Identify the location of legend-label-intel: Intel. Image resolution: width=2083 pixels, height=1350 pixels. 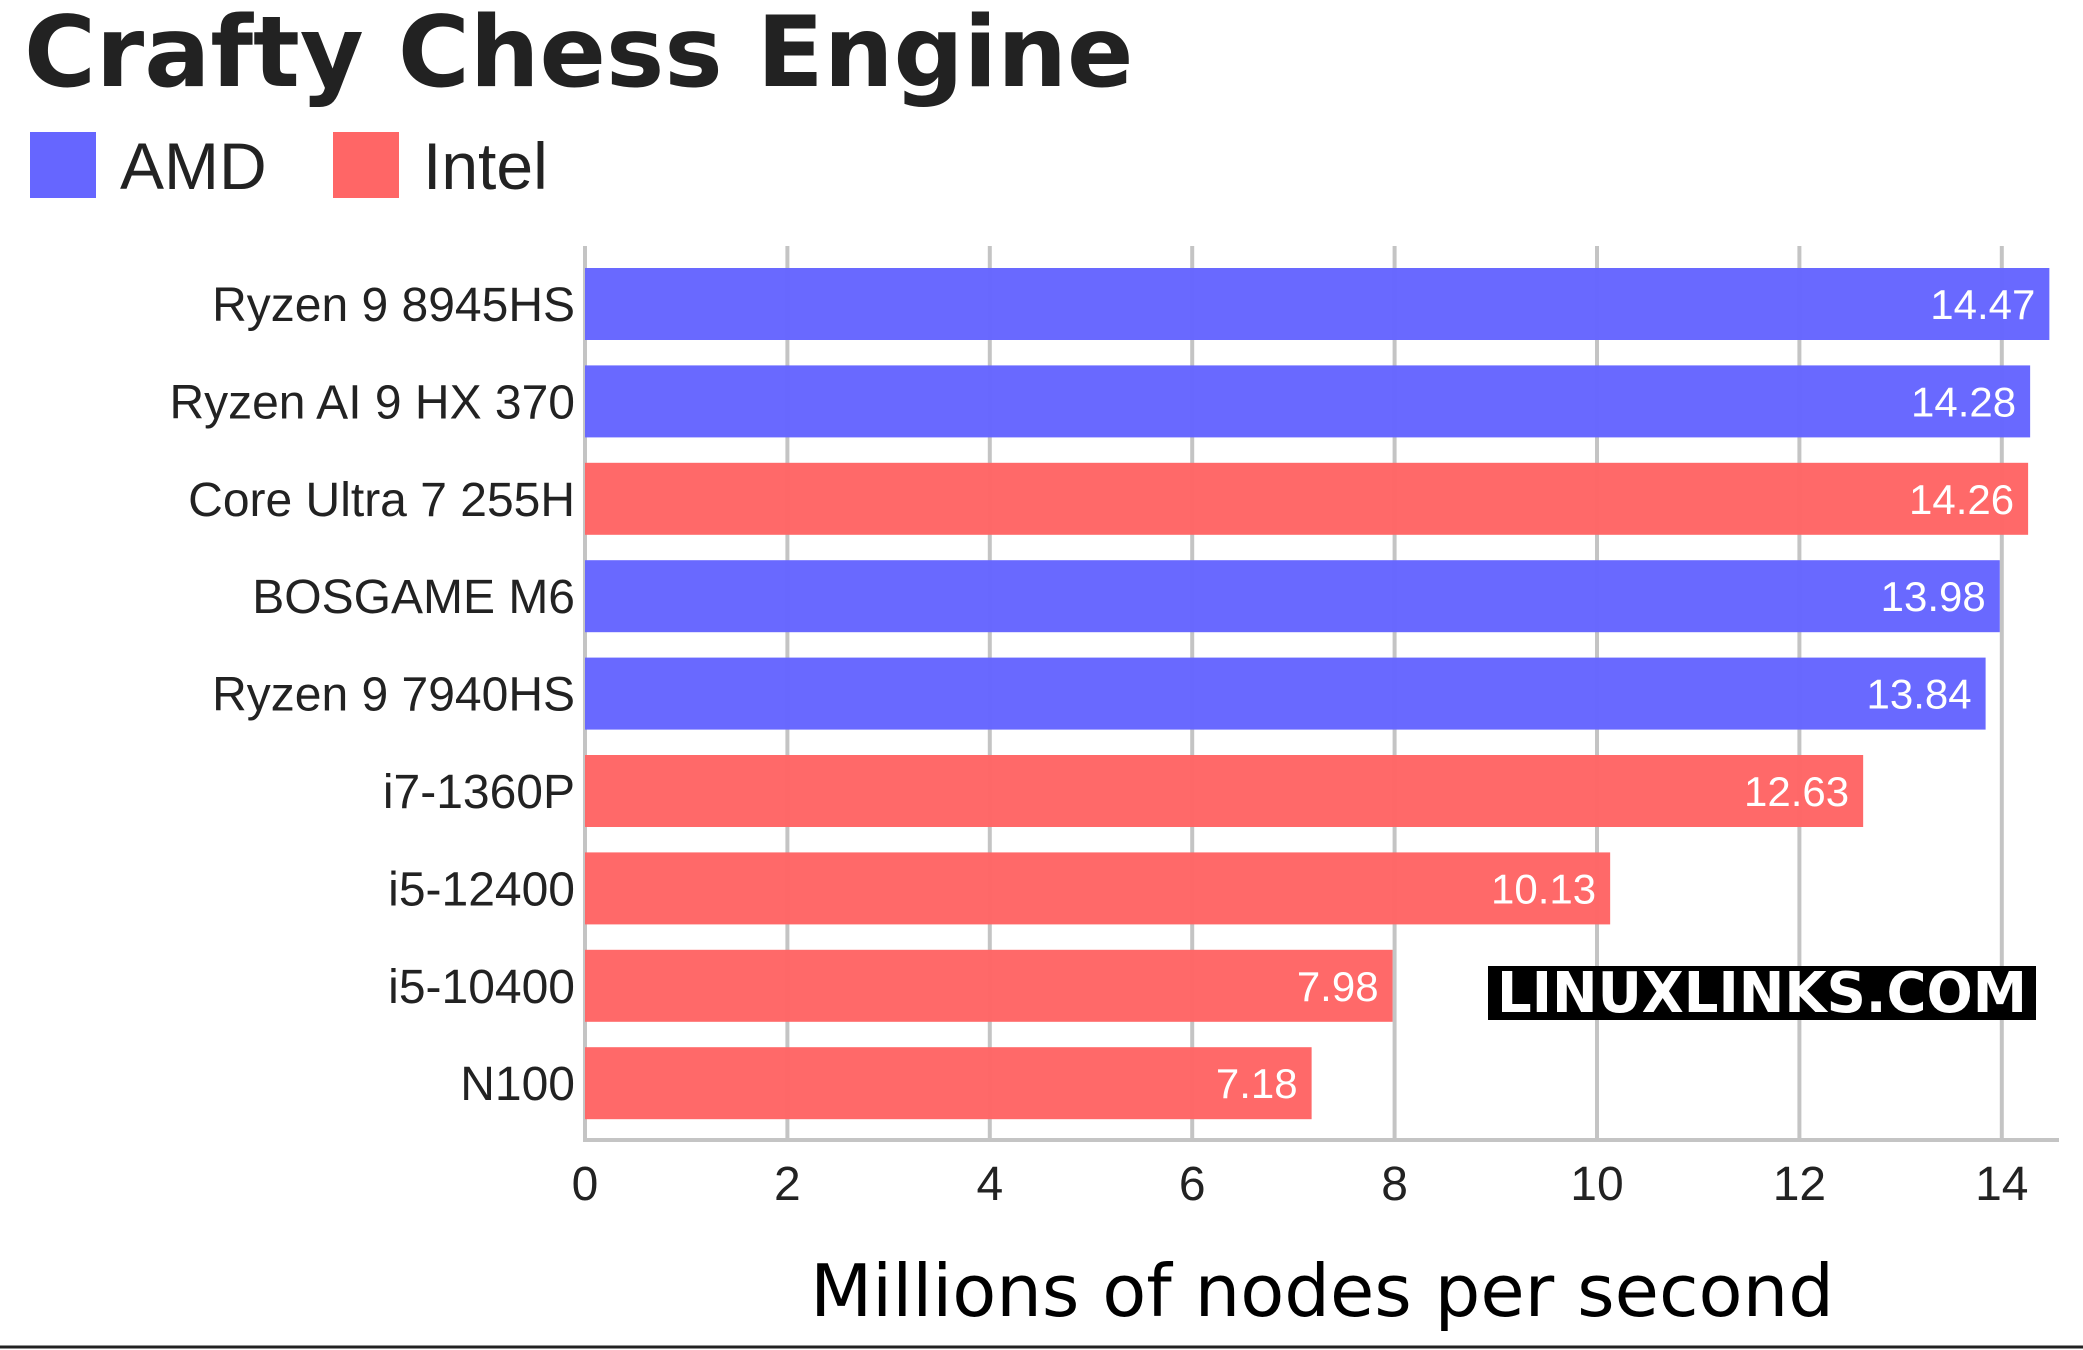
(485, 166).